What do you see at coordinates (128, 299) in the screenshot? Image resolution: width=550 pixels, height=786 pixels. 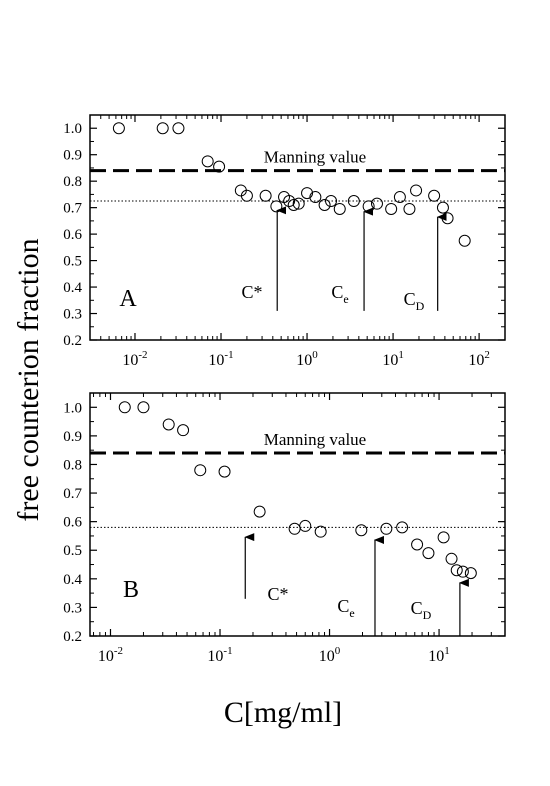 I see `panel-letter: A` at bounding box center [128, 299].